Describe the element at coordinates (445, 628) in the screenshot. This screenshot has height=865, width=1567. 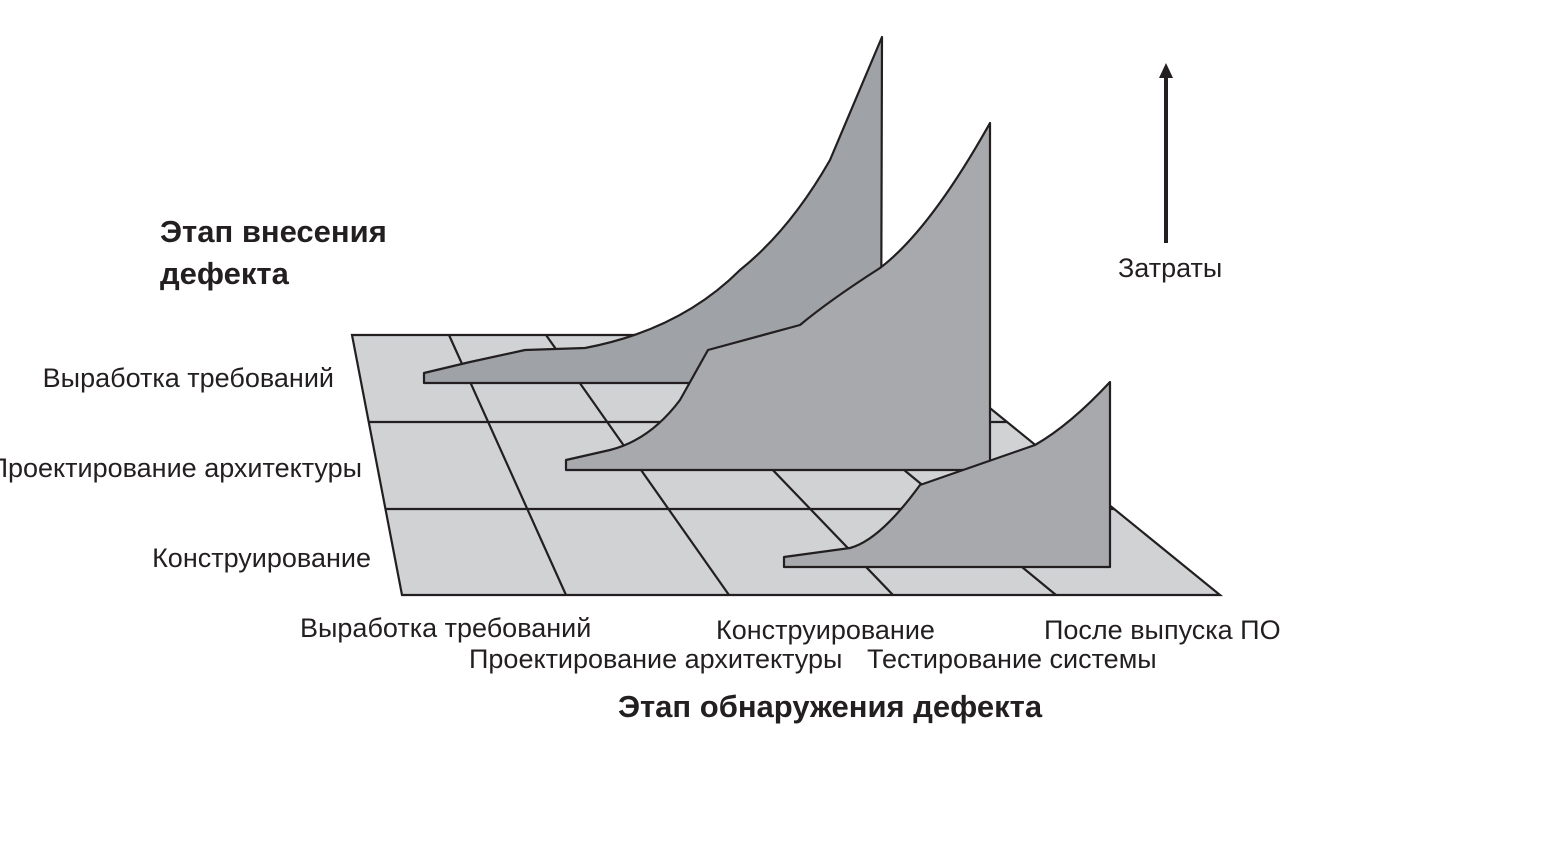
I see `col-label-requirements: Выработка требований` at that location.